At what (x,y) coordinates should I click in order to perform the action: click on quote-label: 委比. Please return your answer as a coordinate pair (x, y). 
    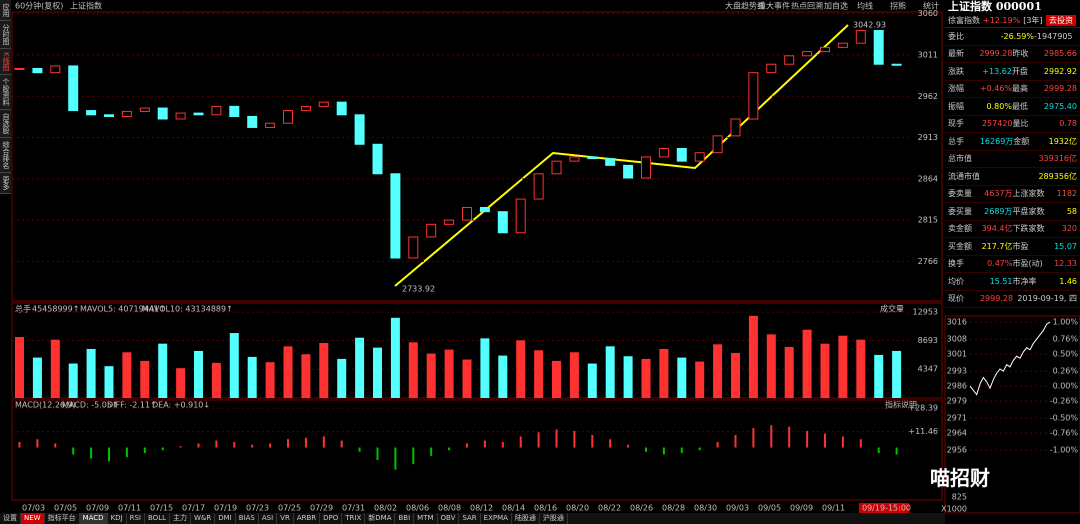
    Looking at the image, I should click on (956, 36).